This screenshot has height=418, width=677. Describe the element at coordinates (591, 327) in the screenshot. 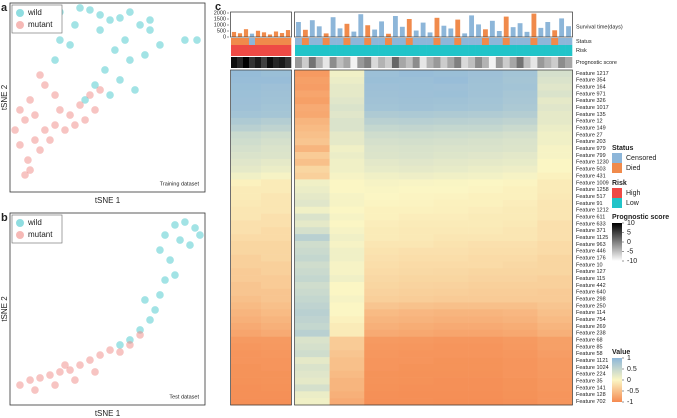

I see `feature-label: Feature 269` at that location.